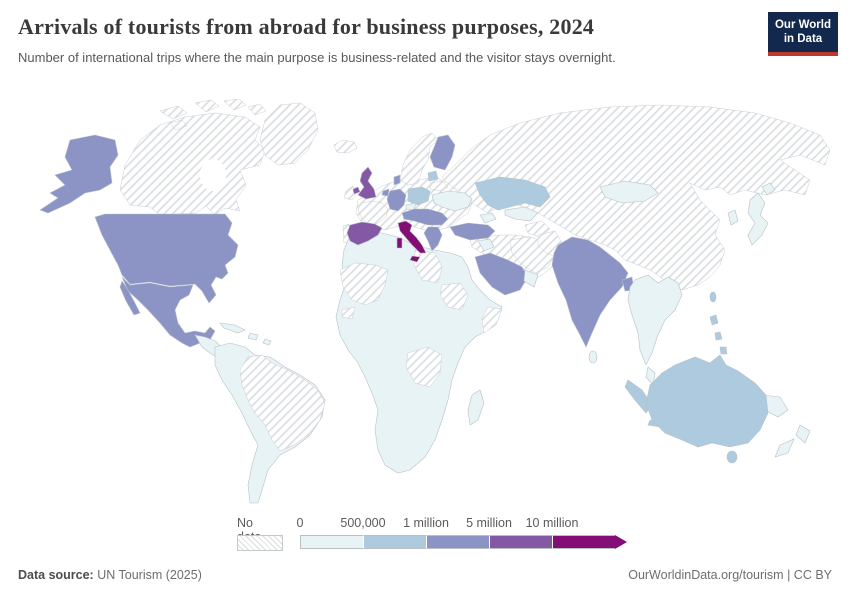 The image size is (850, 600). What do you see at coordinates (166, 258) in the screenshot?
I see `country-usa` at bounding box center [166, 258].